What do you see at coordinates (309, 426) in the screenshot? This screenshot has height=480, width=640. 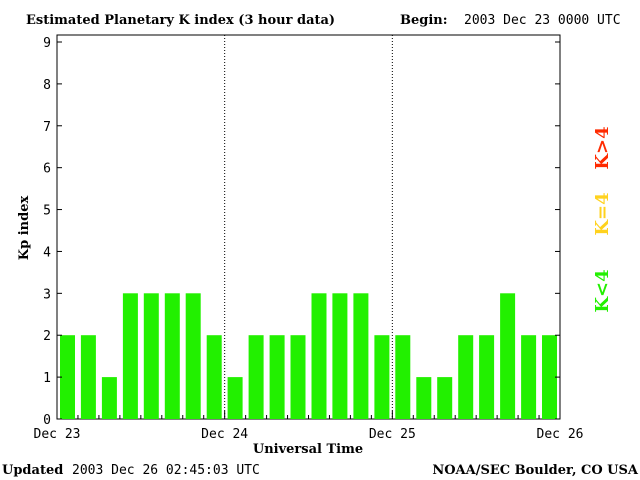 I see `x-axis: Dec 23 Dec 24 Dec 25 Dec 26` at bounding box center [309, 426].